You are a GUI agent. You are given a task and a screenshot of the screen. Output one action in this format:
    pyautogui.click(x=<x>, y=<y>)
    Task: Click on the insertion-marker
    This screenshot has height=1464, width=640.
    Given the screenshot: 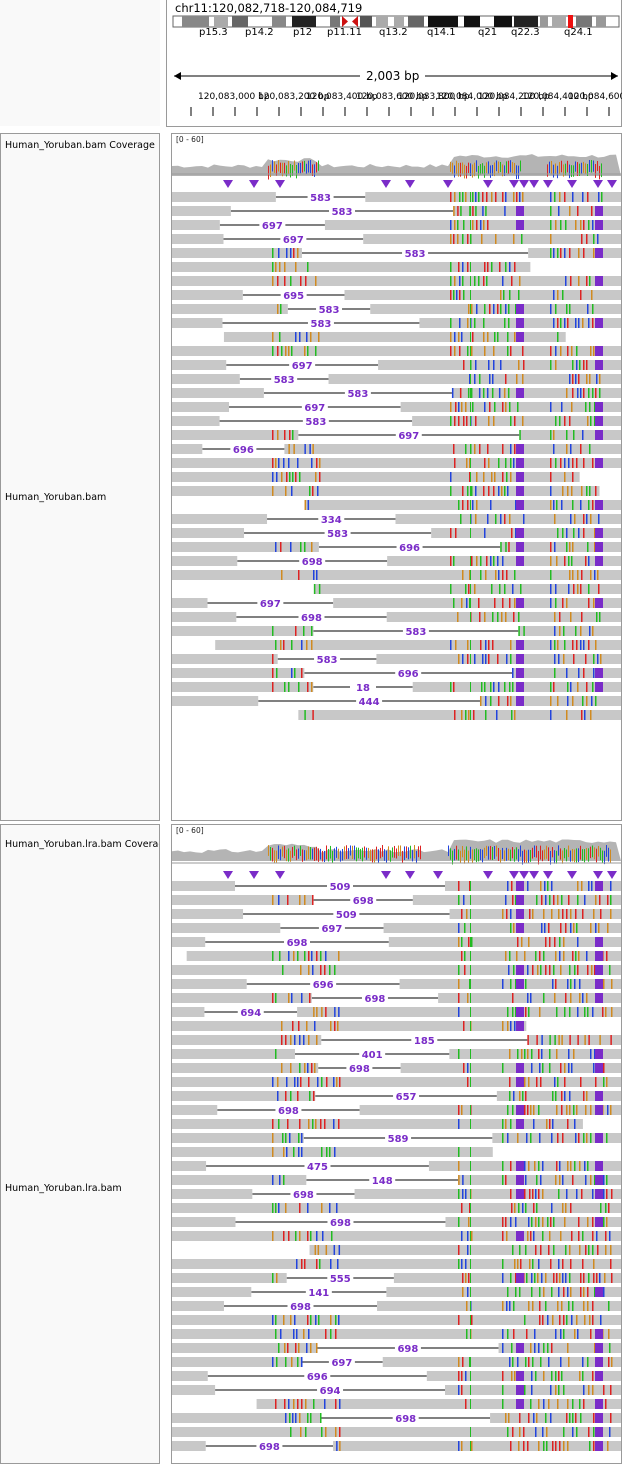 What is the action you would take?
    pyautogui.click(x=254, y=184)
    